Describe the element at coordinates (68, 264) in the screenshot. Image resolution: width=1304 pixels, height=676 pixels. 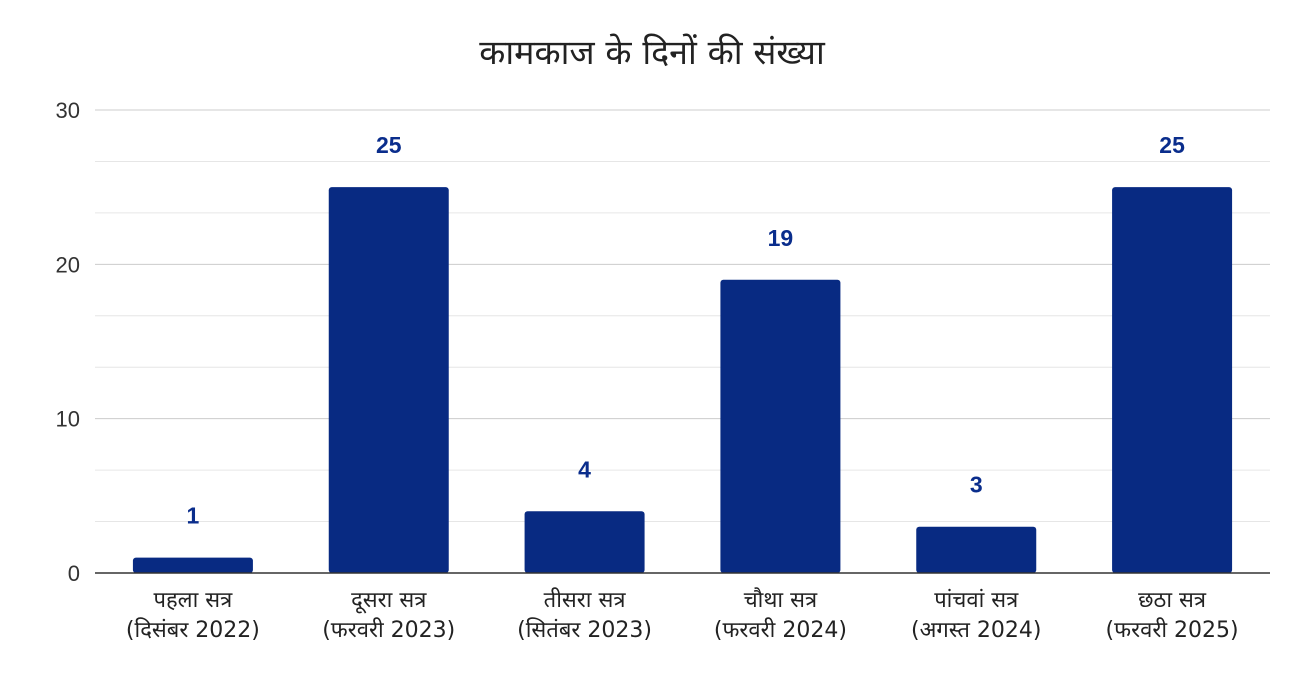
I see `y-tick-label: 20` at that location.